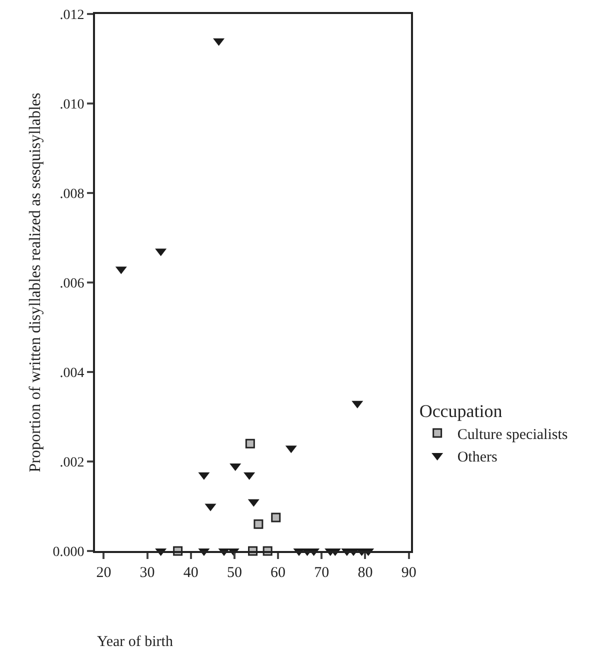  Describe the element at coordinates (365, 573) in the screenshot. I see `x-tick-label: 80` at that location.